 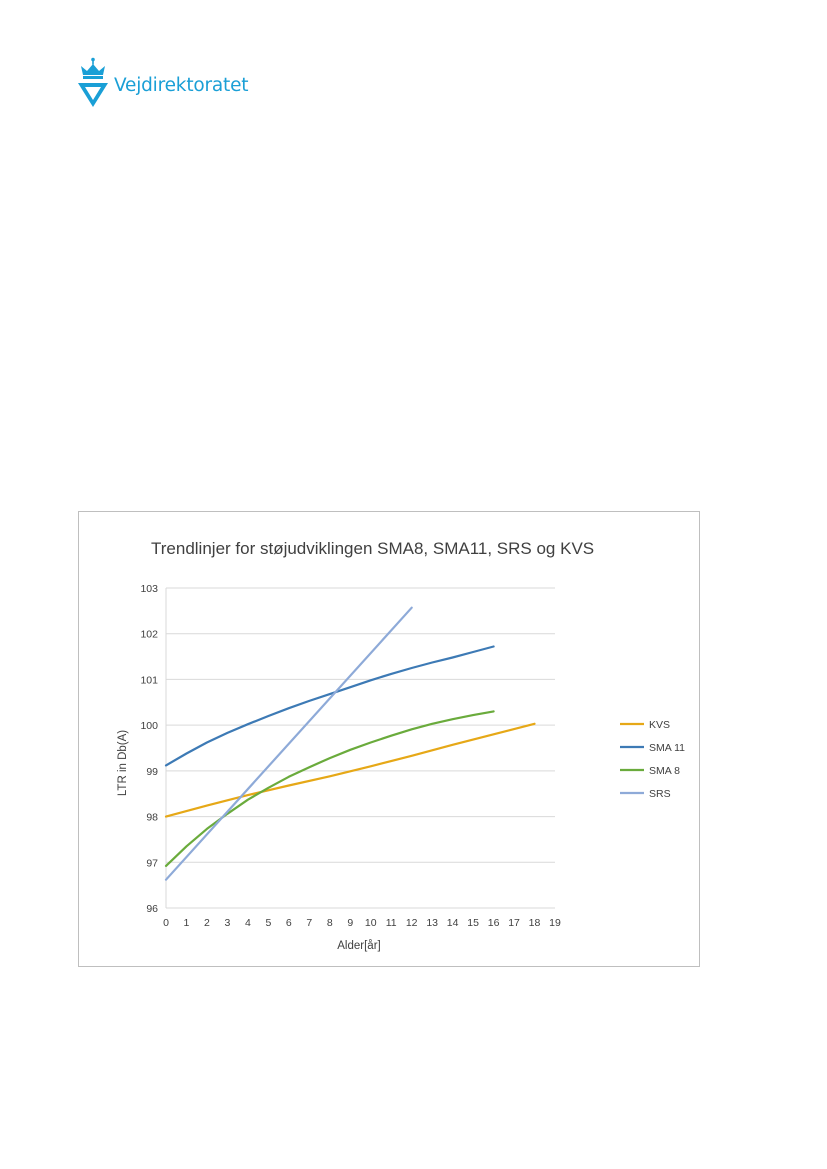 I want to click on x-tick-label: 19, so click(x=555, y=923).